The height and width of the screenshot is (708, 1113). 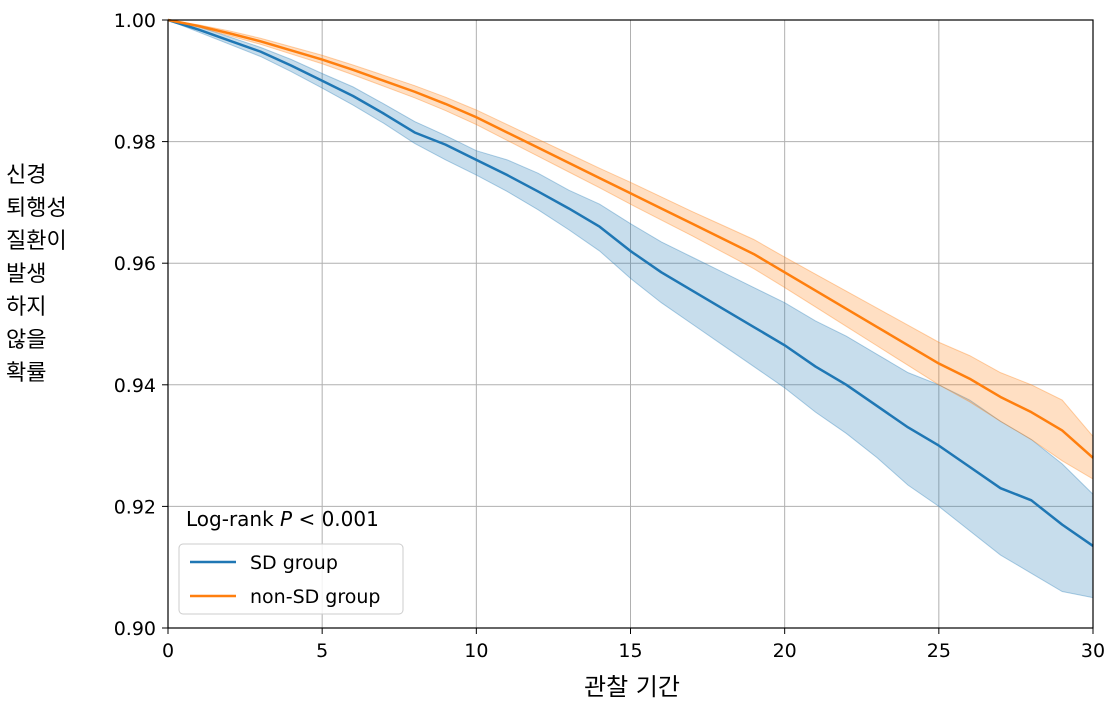 What do you see at coordinates (630, 651) in the screenshot?
I see `x-tick-label: 15` at bounding box center [630, 651].